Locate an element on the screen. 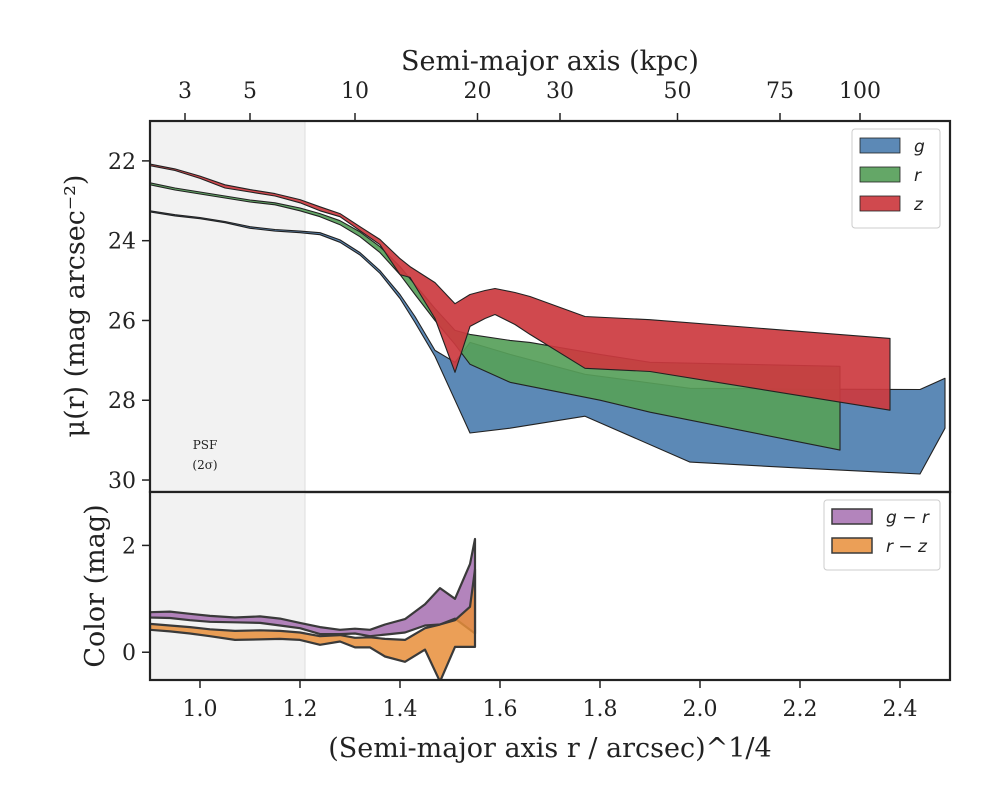 This screenshot has width=1000, height=800. mu-ytick-label-4: 30 is located at coordinates (122, 481).